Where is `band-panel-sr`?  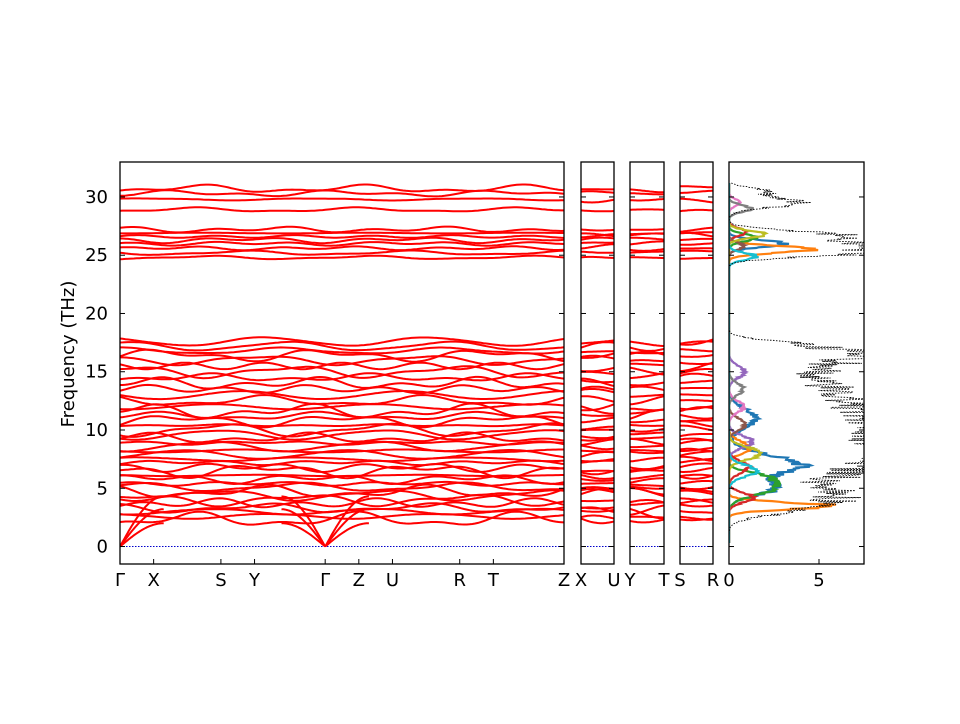 band-panel-sr is located at coordinates (696, 366).